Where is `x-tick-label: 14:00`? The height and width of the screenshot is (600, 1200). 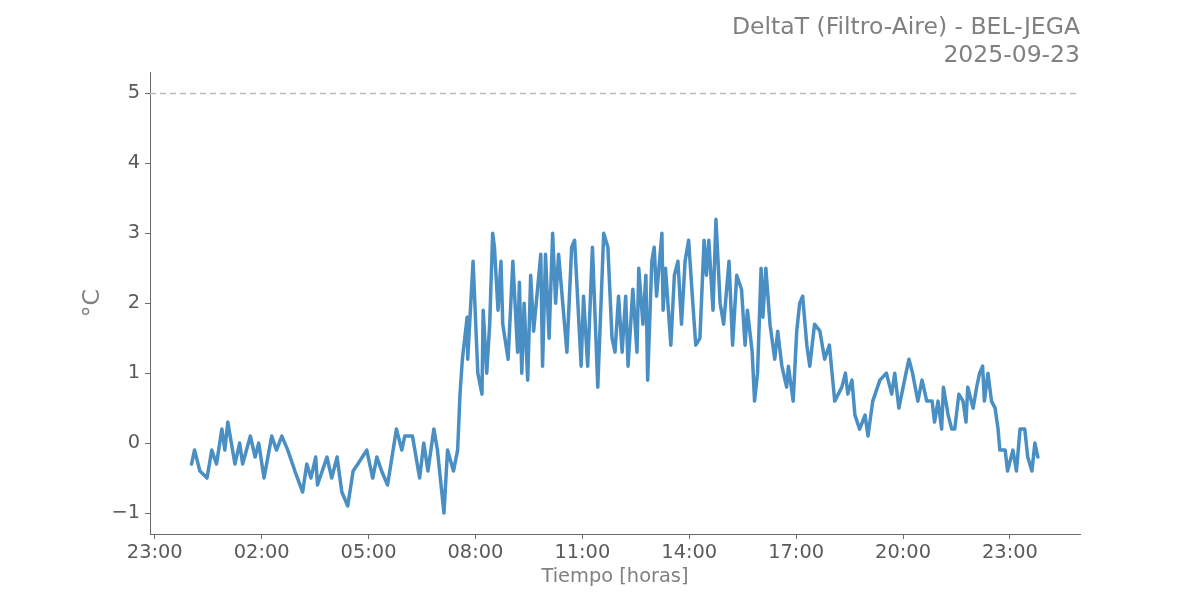 x-tick-label: 14:00 is located at coordinates (689, 551).